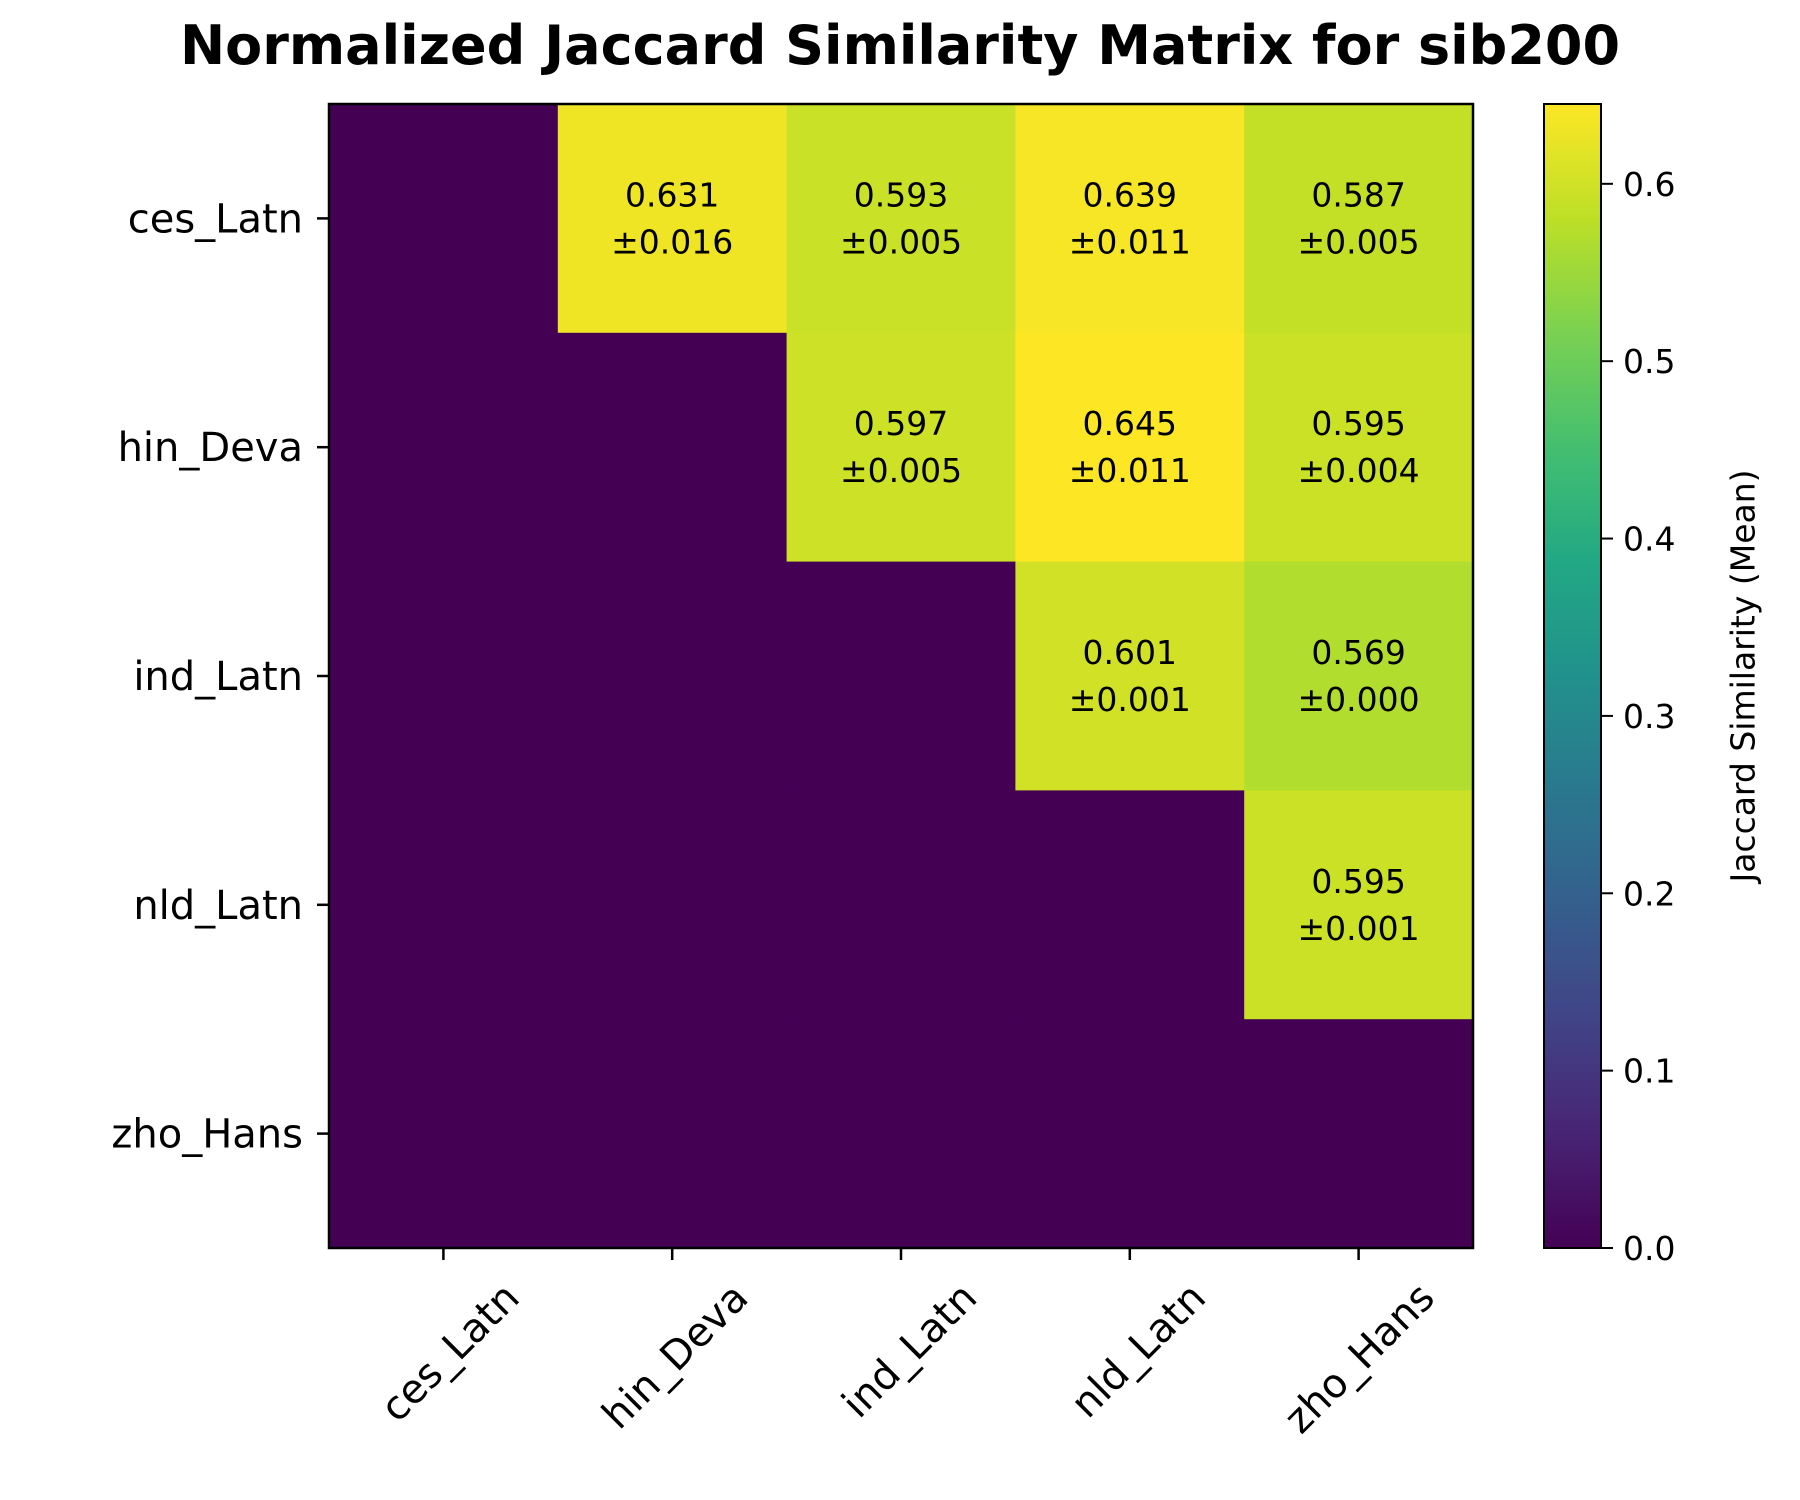 The image size is (1800, 1500). What do you see at coordinates (672, 1134) in the screenshot?
I see `heatmap-cell-zho_Hans-hin_Deva` at bounding box center [672, 1134].